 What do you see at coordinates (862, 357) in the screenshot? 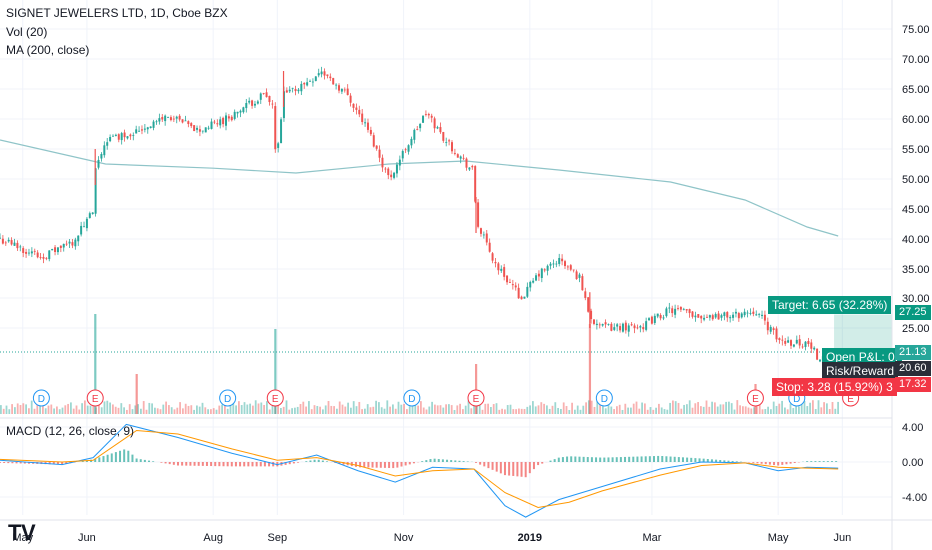
I see `open-pl-label: Open P&L: 0.` at bounding box center [862, 357].